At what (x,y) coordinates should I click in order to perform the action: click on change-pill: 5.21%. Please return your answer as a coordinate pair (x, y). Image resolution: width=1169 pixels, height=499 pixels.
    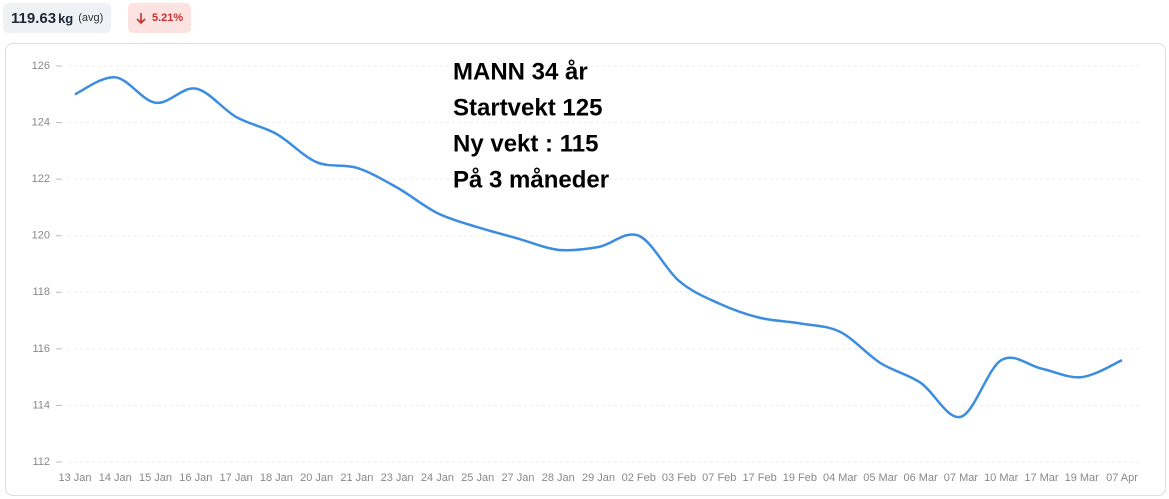
    Looking at the image, I should click on (160, 18).